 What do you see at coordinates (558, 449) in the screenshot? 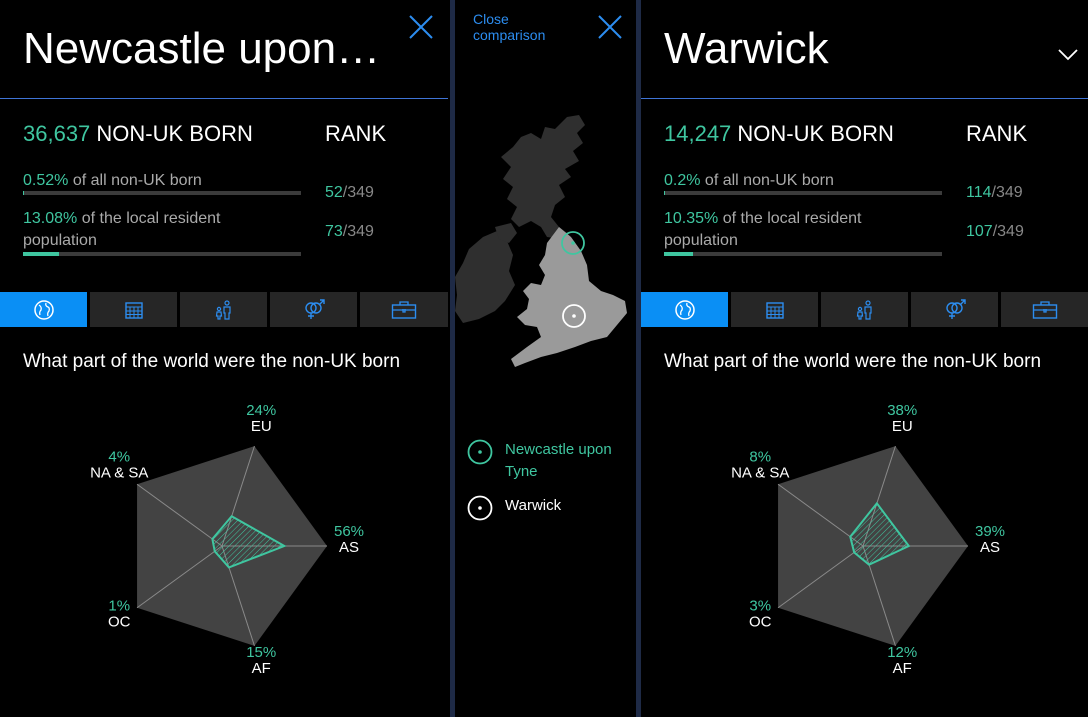
I see `legend-label: Newcastle upon` at bounding box center [558, 449].